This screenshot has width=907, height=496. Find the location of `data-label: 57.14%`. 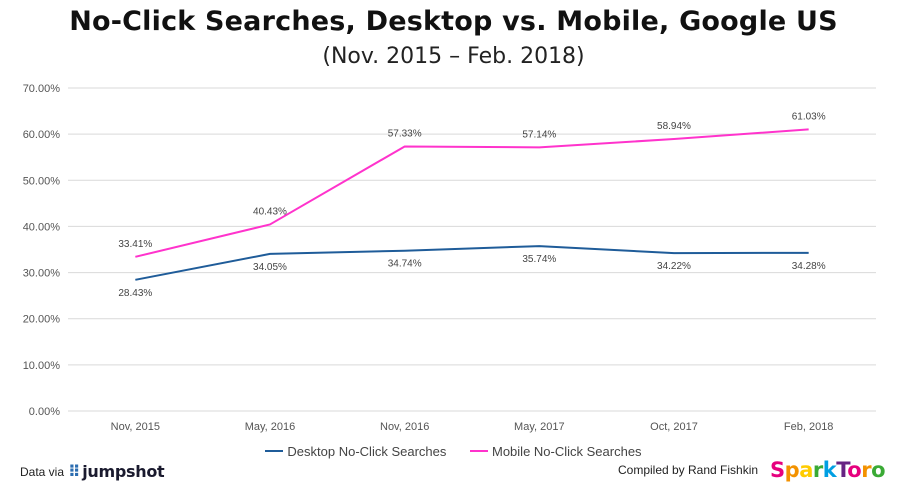

data-label: 57.14% is located at coordinates (539, 134).